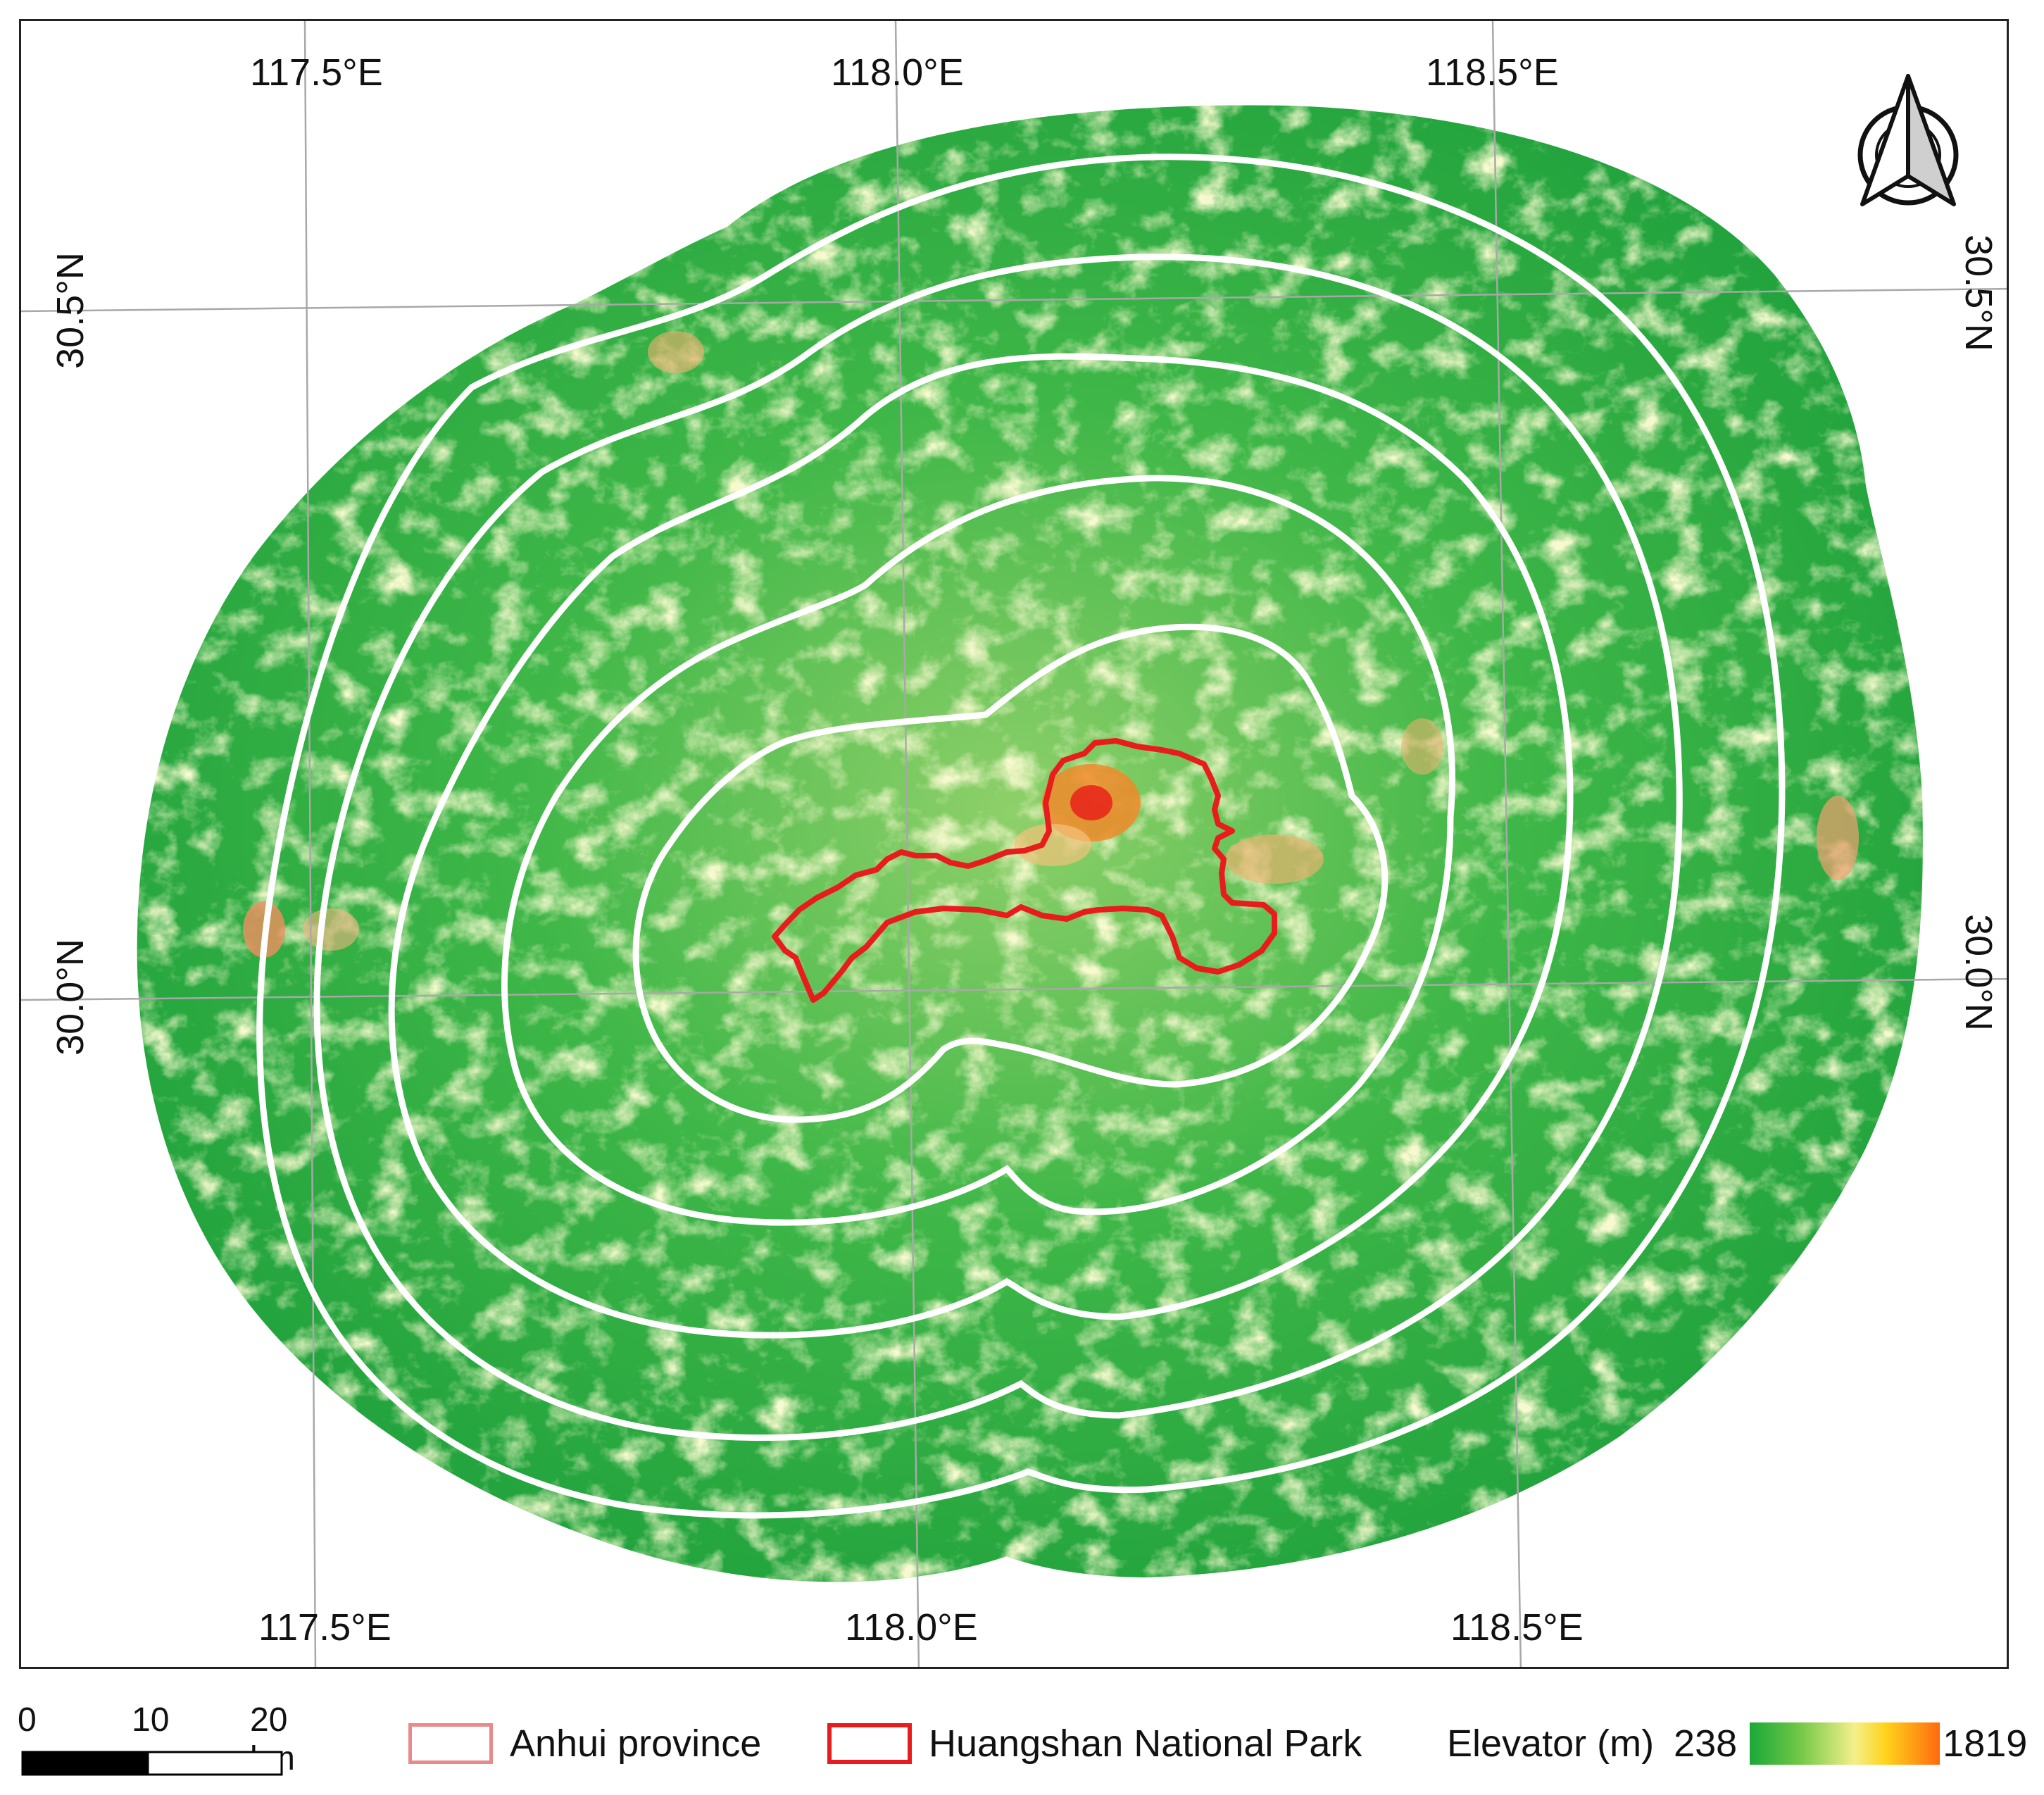  Describe the element at coordinates (1978, 292) in the screenshot. I see `lat-label-right-1: 30.5°N` at that location.